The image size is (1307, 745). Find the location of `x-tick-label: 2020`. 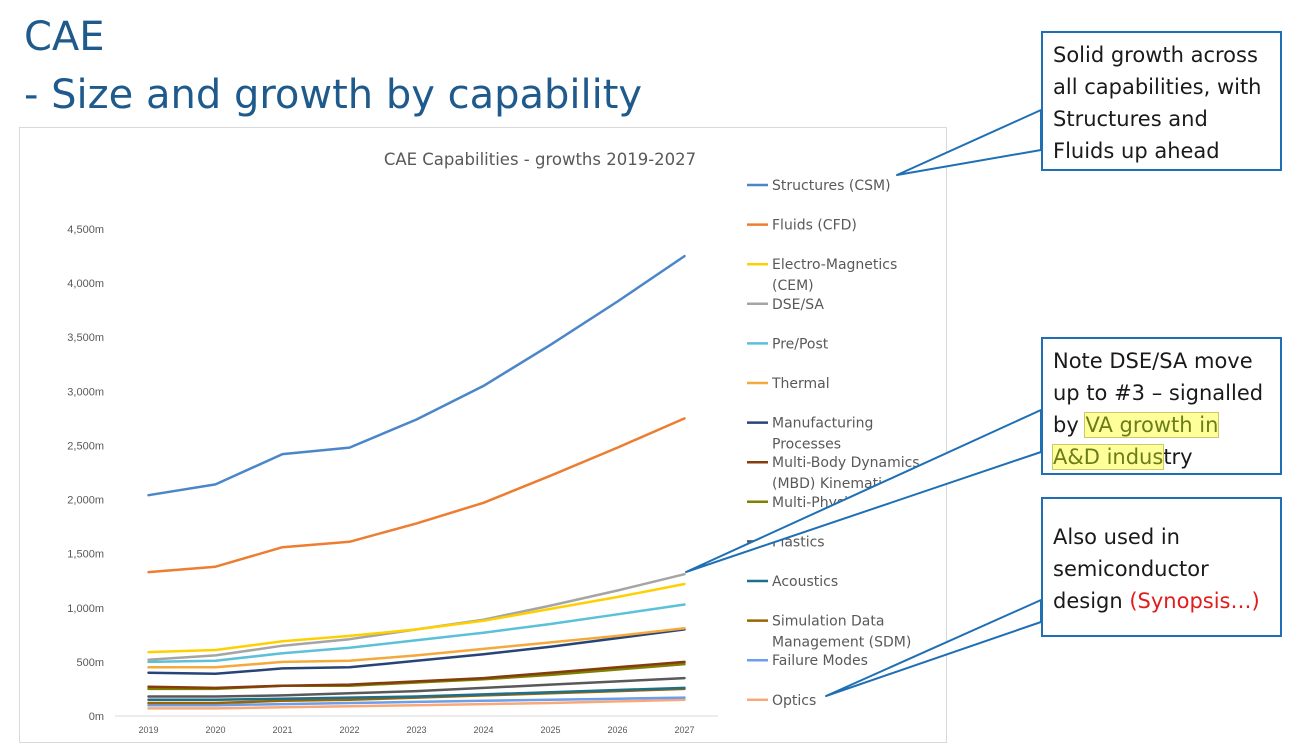

x-tick-label: 2020 is located at coordinates (215, 730).